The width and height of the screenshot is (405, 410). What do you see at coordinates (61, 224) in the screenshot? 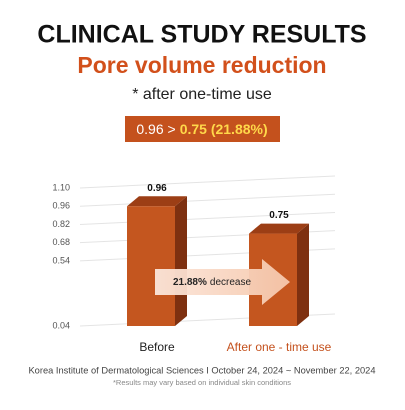
I see `y-tick-label: 0.82` at bounding box center [61, 224].